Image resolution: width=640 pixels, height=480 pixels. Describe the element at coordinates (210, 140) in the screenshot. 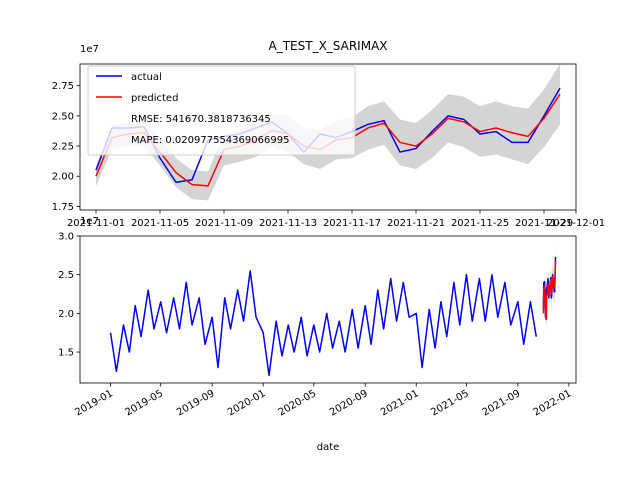

I see `legend-annotation: MAPE: 0.020977554369066995` at that location.